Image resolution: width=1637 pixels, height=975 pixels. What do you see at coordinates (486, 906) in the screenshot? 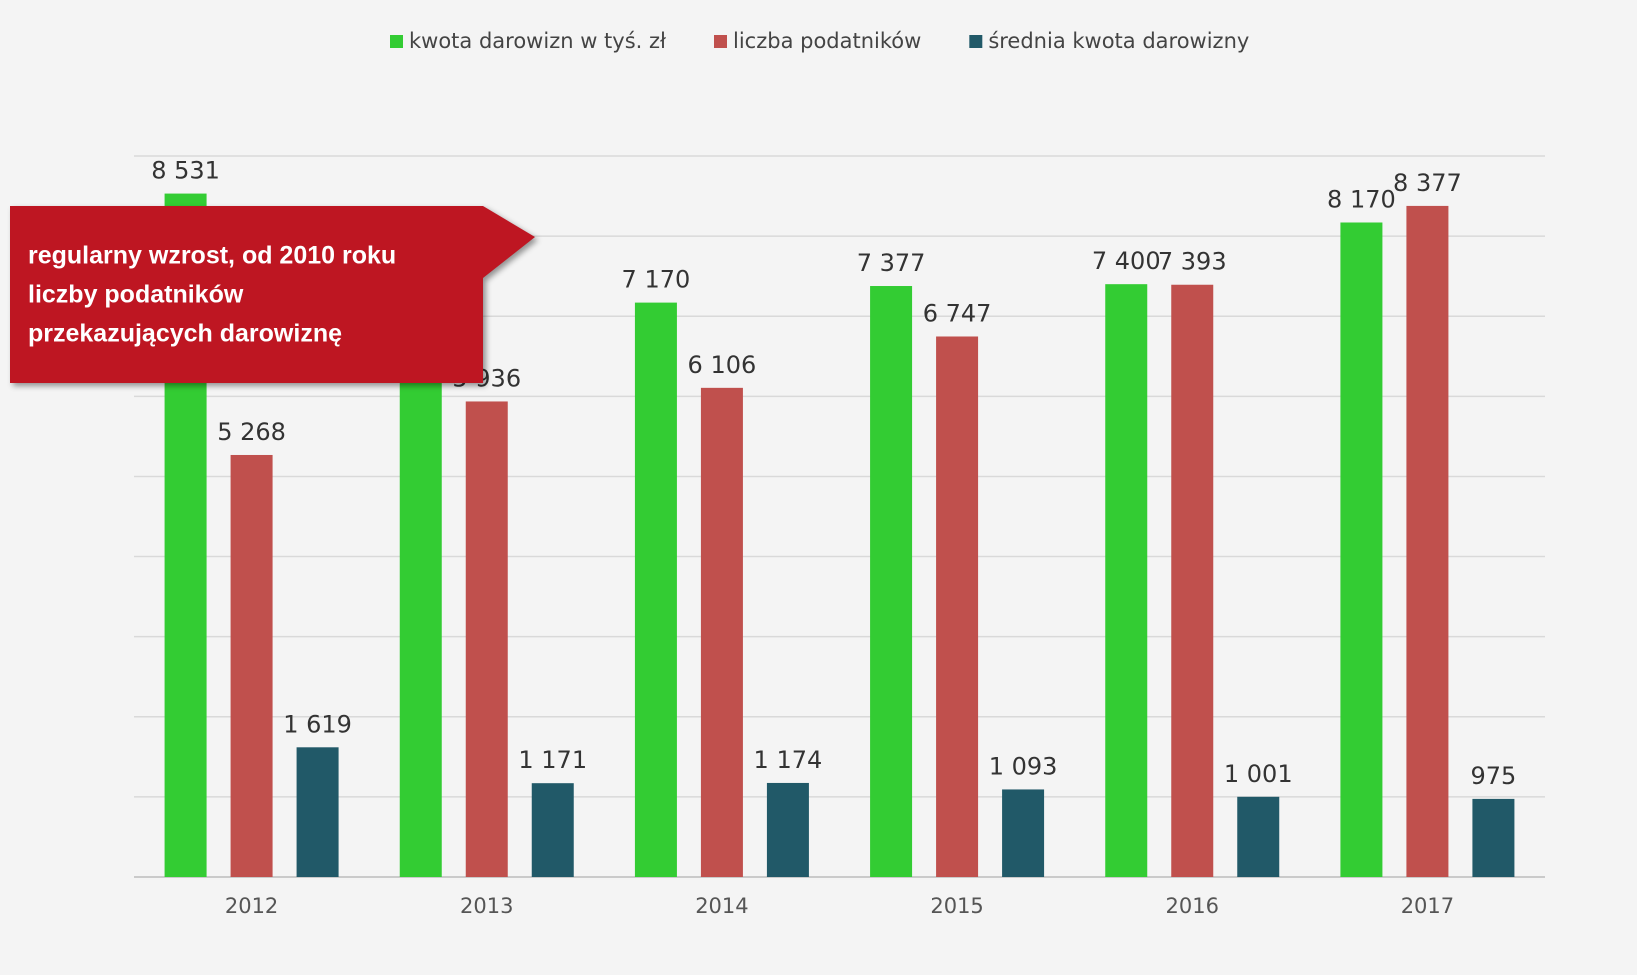
I see `x-tick-label: 2013` at bounding box center [486, 906].